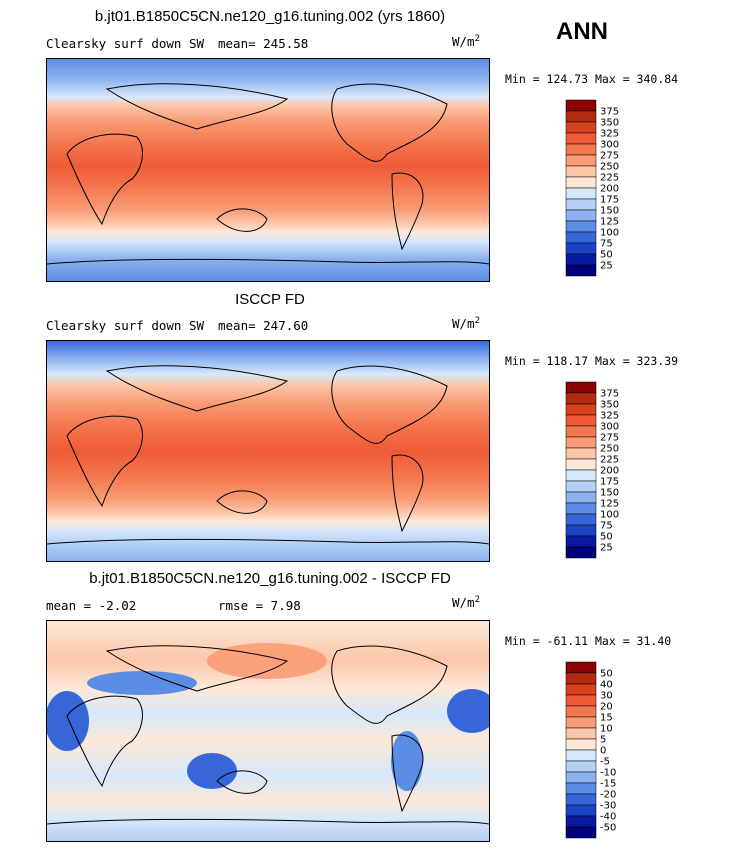 Image resolution: width=733 pixels, height=847 pixels. What do you see at coordinates (606, 729) in the screenshot?
I see `colorbar-tick-label: 10` at bounding box center [606, 729].